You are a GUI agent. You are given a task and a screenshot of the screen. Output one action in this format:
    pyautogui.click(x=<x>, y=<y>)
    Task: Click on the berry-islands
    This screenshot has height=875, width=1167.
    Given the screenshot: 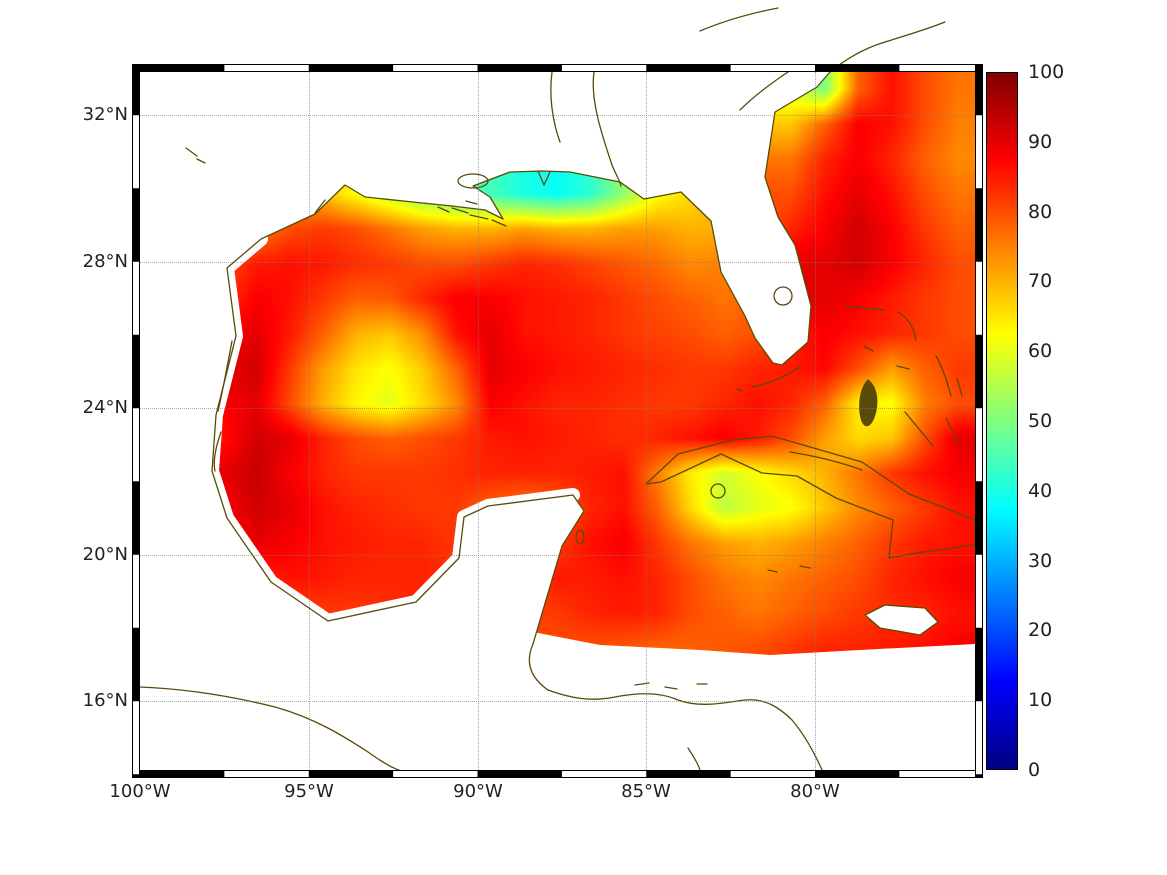 What is the action you would take?
    pyautogui.click(x=868, y=348)
    